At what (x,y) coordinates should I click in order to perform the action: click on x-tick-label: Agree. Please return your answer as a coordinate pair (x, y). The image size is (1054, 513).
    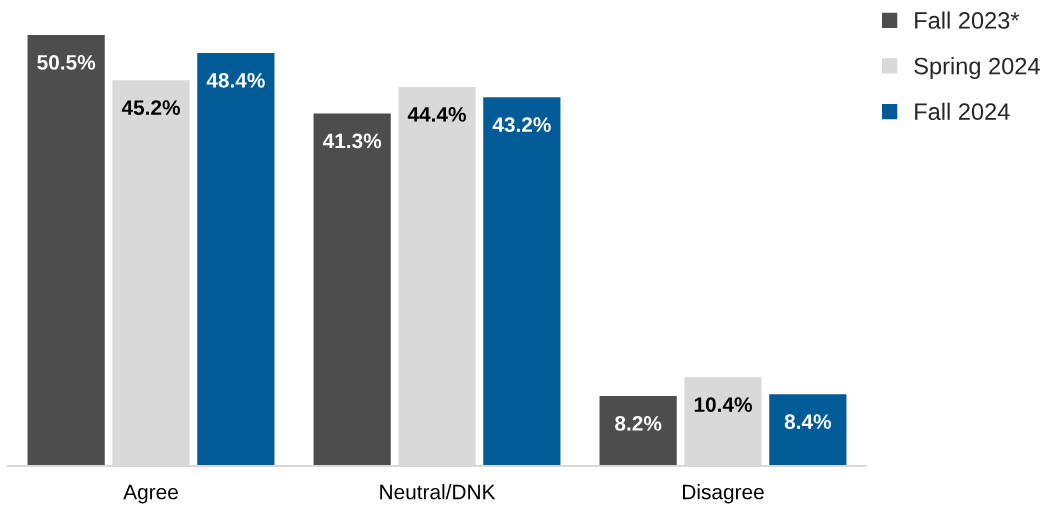
    Looking at the image, I should click on (150, 494).